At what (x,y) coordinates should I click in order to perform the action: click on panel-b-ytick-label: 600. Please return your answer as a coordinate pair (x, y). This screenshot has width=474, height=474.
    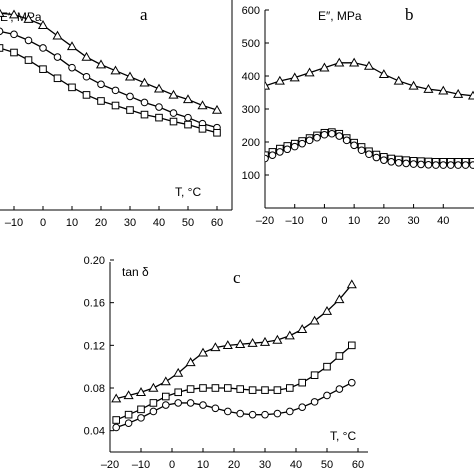
    Looking at the image, I should click on (251, 11).